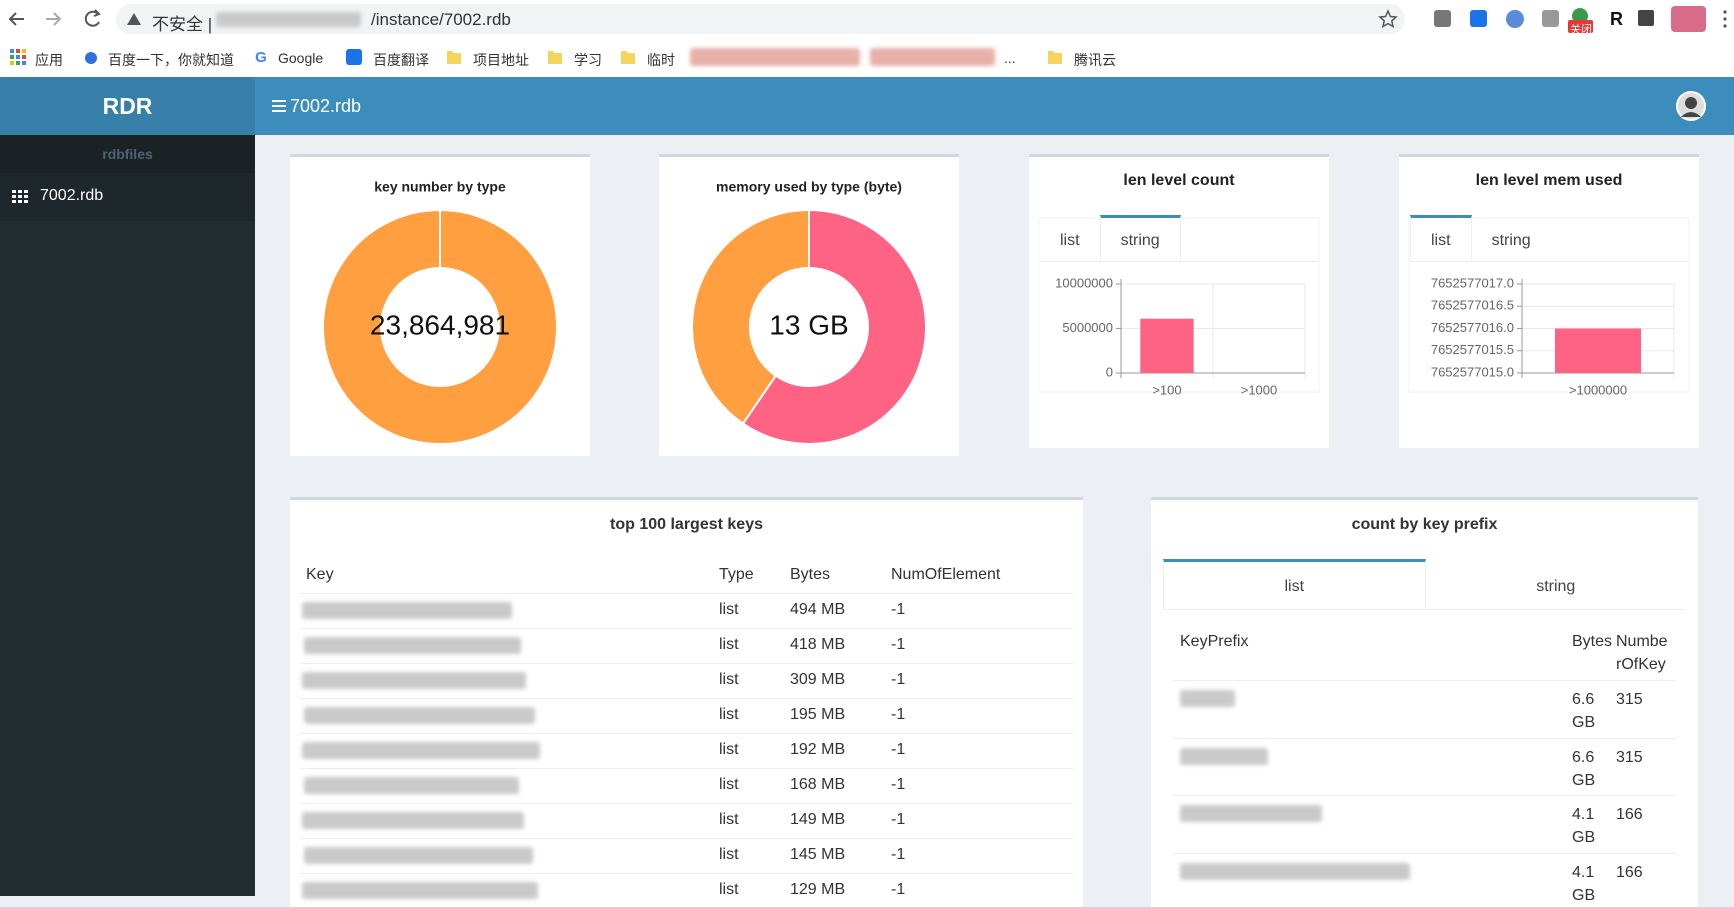 This screenshot has height=907, width=1734. What do you see at coordinates (326, 106) in the screenshot?
I see `page-title: 7002.rdb` at bounding box center [326, 106].